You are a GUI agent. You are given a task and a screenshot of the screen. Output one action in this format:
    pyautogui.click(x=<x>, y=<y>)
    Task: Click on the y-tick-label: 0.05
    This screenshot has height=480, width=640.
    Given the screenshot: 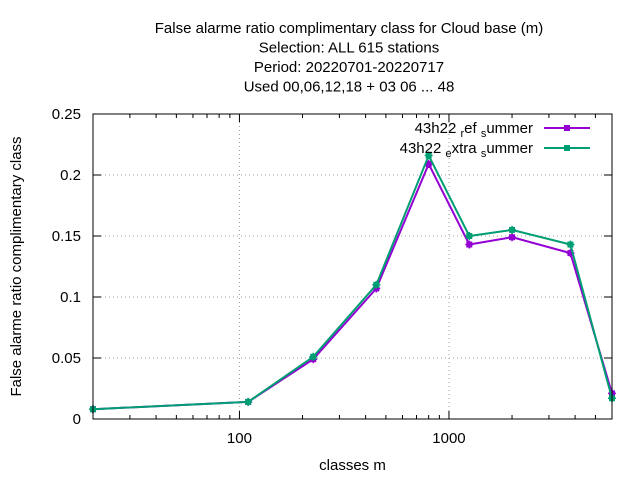 What is the action you would take?
    pyautogui.click(x=66, y=358)
    